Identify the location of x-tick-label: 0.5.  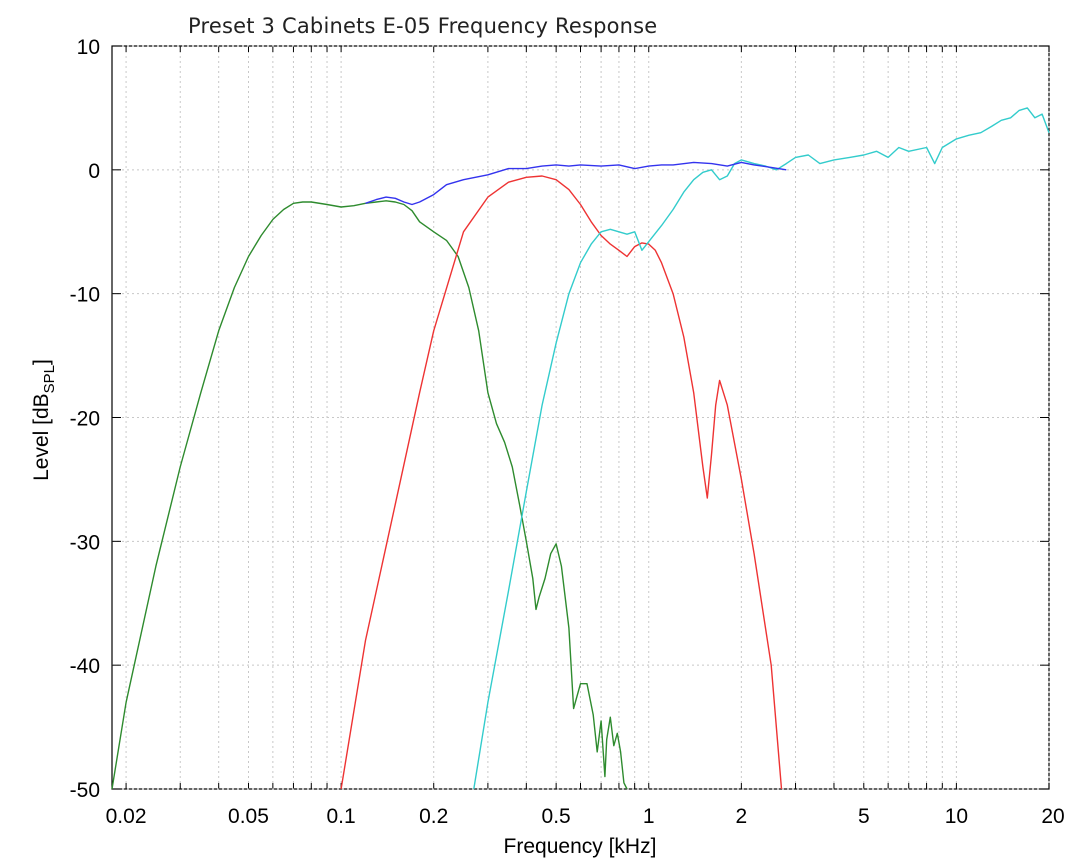
(556, 816).